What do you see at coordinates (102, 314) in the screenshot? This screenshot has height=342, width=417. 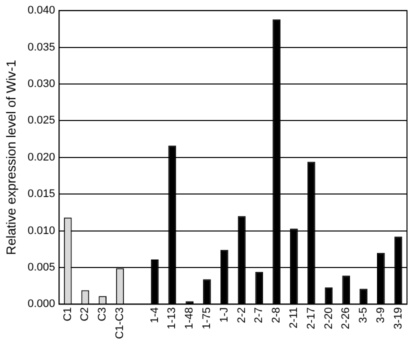 I see `x-tick-label: C3` at bounding box center [102, 314].